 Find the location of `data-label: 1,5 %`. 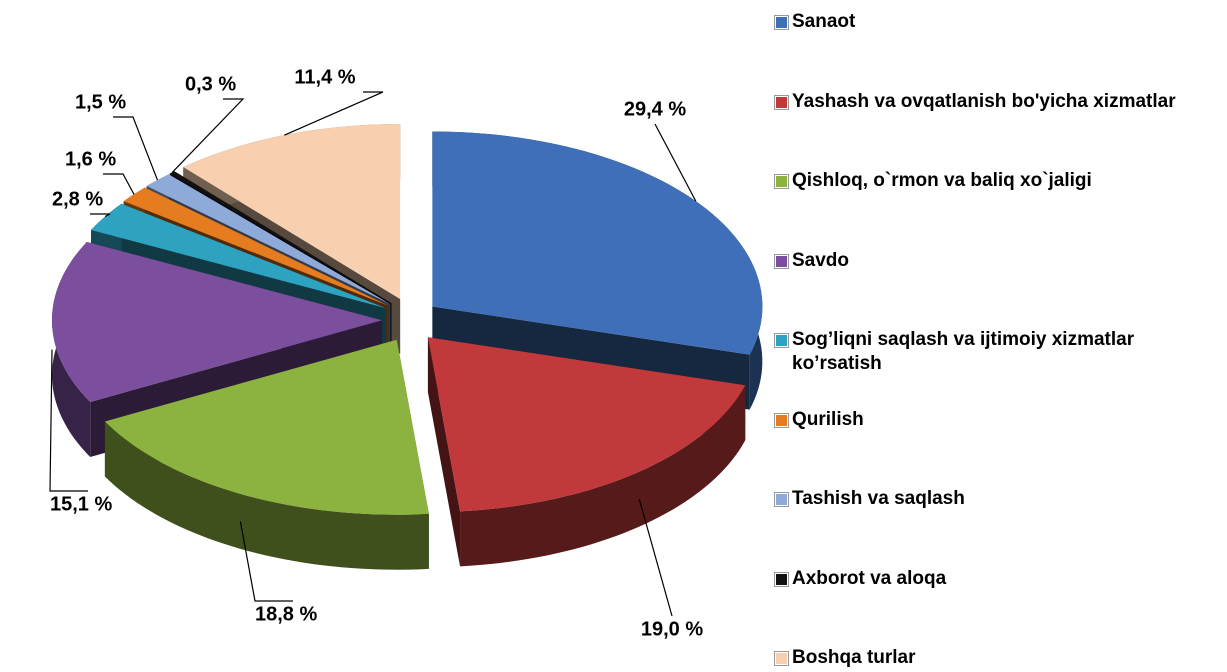

data-label: 1,5 % is located at coordinates (100, 102).